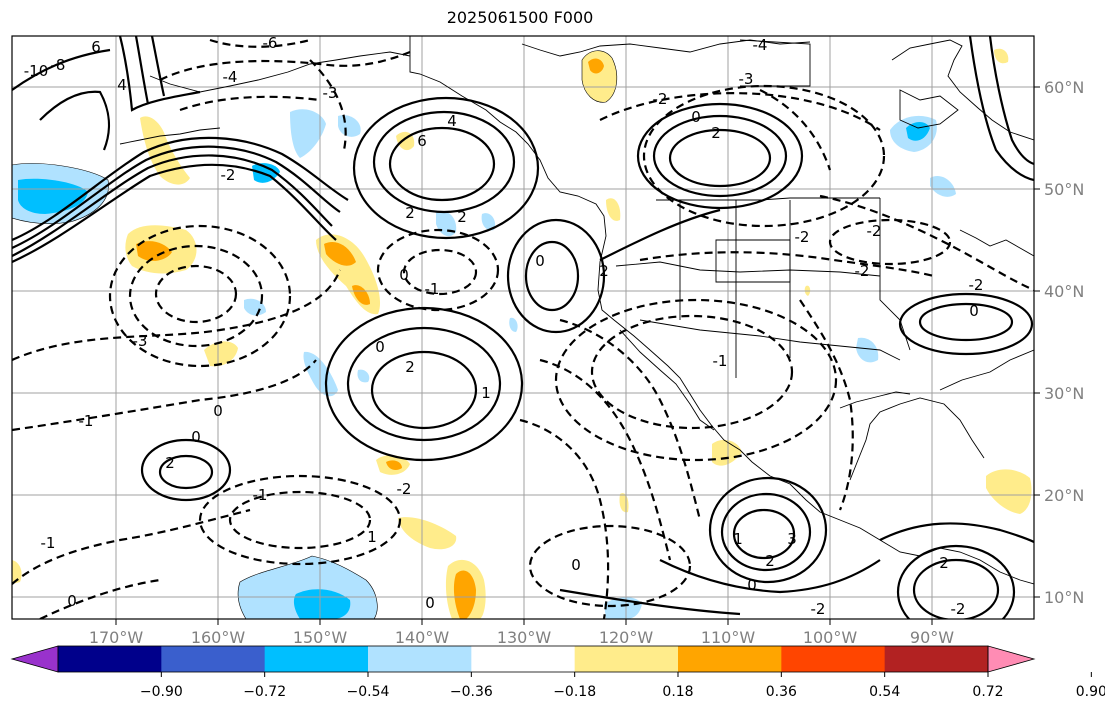  What do you see at coordinates (520, 17) in the screenshot?
I see `map-title: 2025061500 F000` at bounding box center [520, 17].